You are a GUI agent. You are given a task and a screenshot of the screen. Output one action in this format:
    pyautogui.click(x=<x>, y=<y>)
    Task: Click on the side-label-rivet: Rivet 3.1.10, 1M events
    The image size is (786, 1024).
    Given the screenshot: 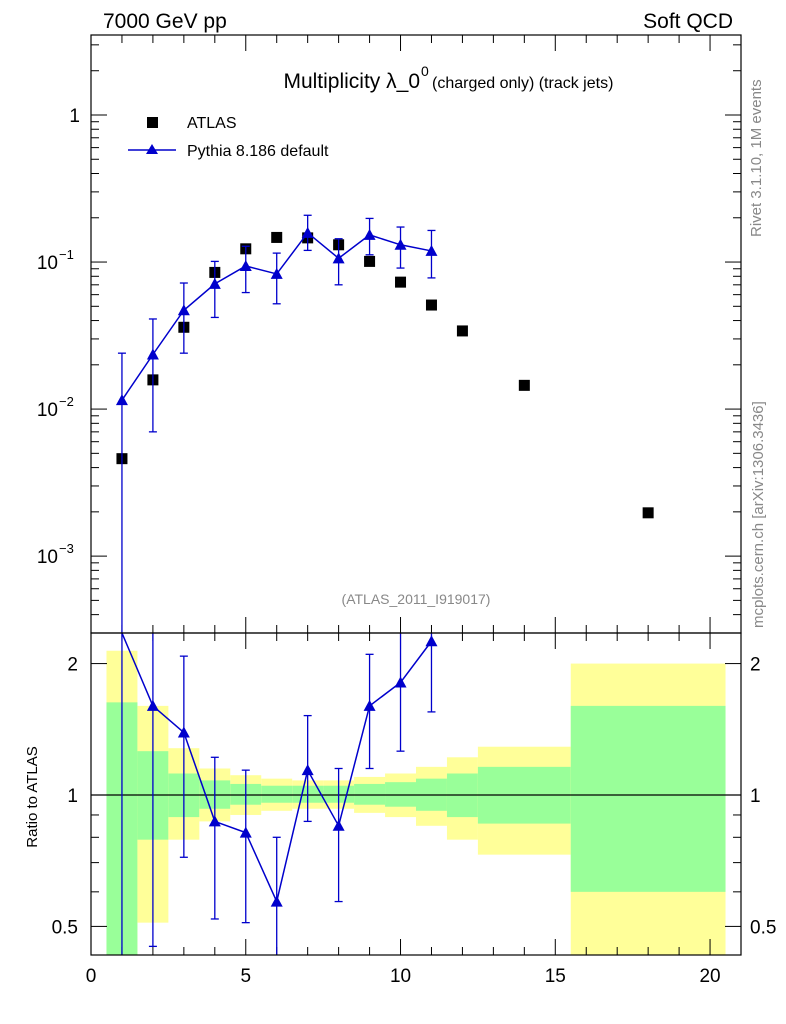 What is the action you would take?
    pyautogui.click(x=756, y=158)
    